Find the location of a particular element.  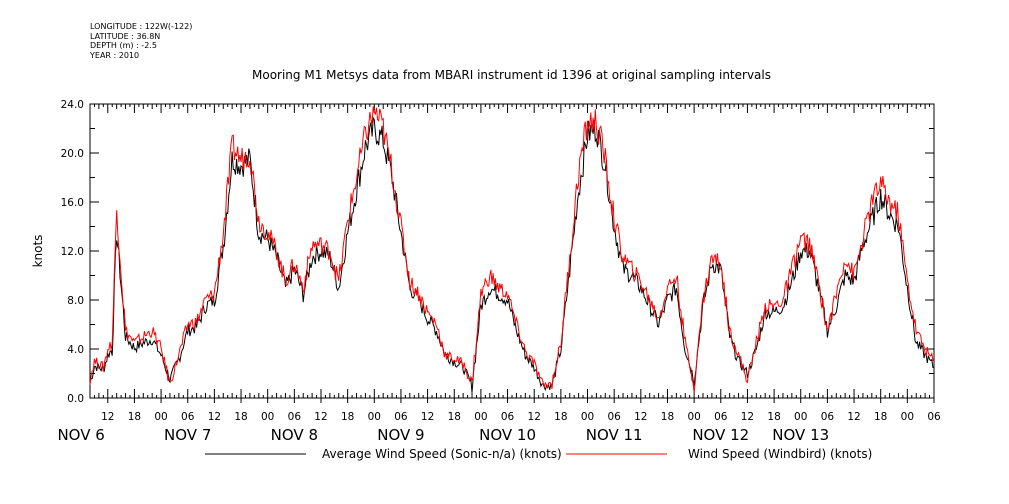

x-day-label: NOV 13 is located at coordinates (800, 435).